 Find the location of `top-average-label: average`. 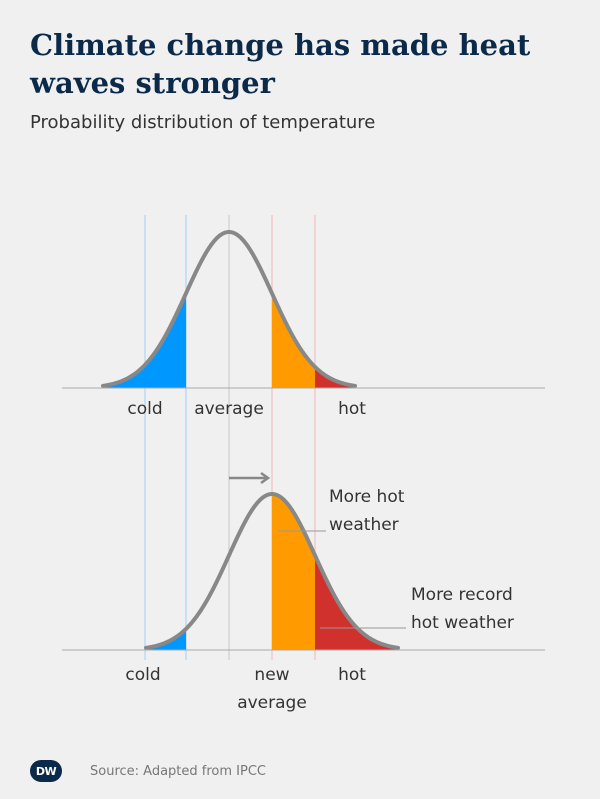

top-average-label: average is located at coordinates (229, 409).